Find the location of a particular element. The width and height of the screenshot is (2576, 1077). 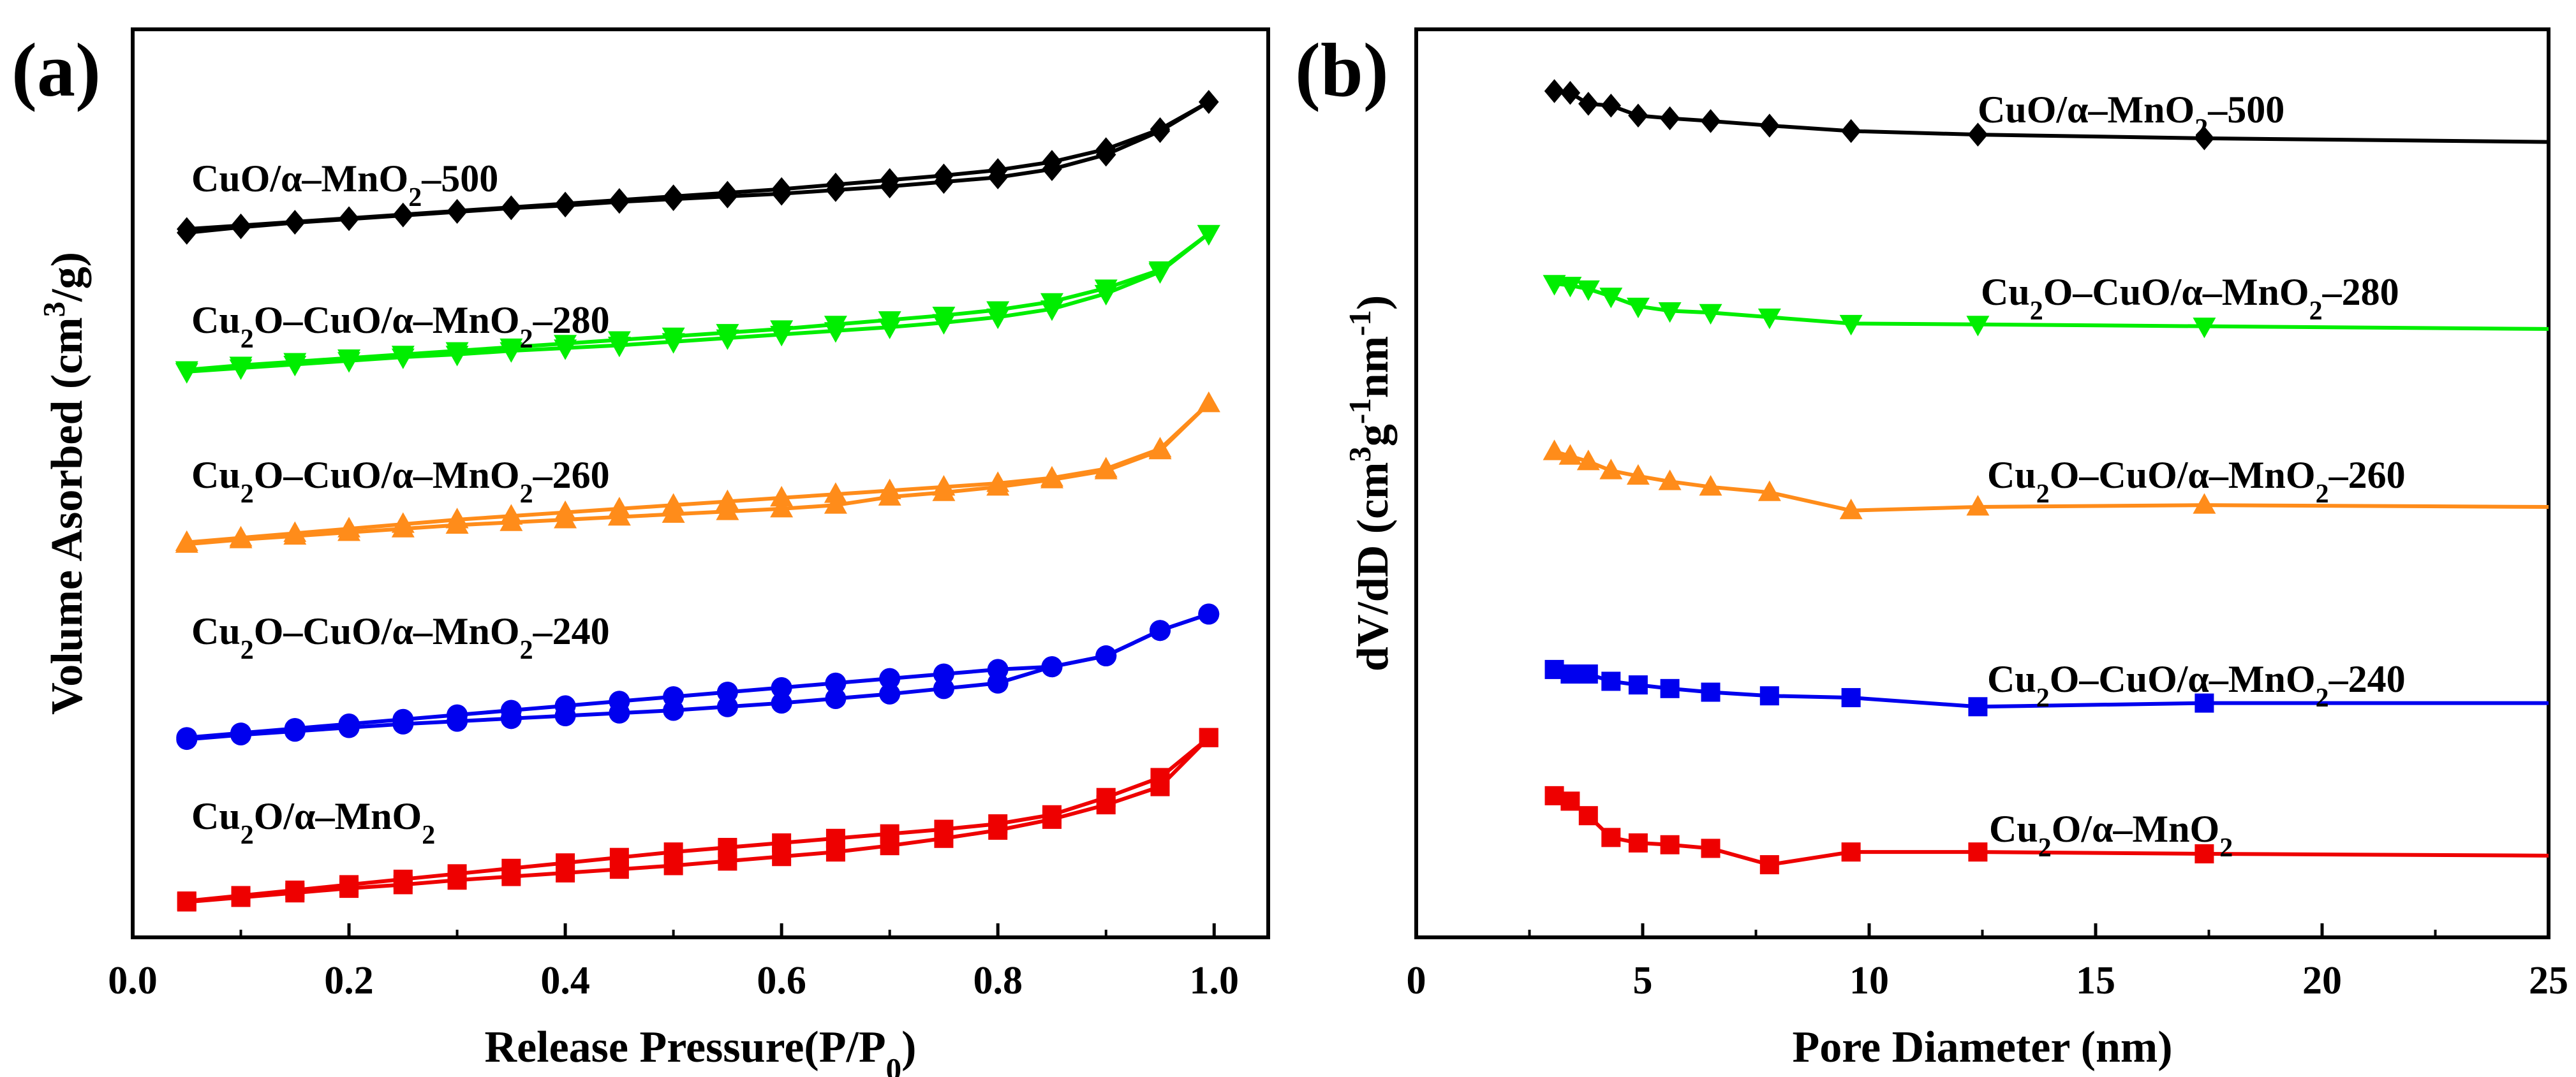

x-axis-title: Release Pressure(P/P0) is located at coordinates (701, 1050).